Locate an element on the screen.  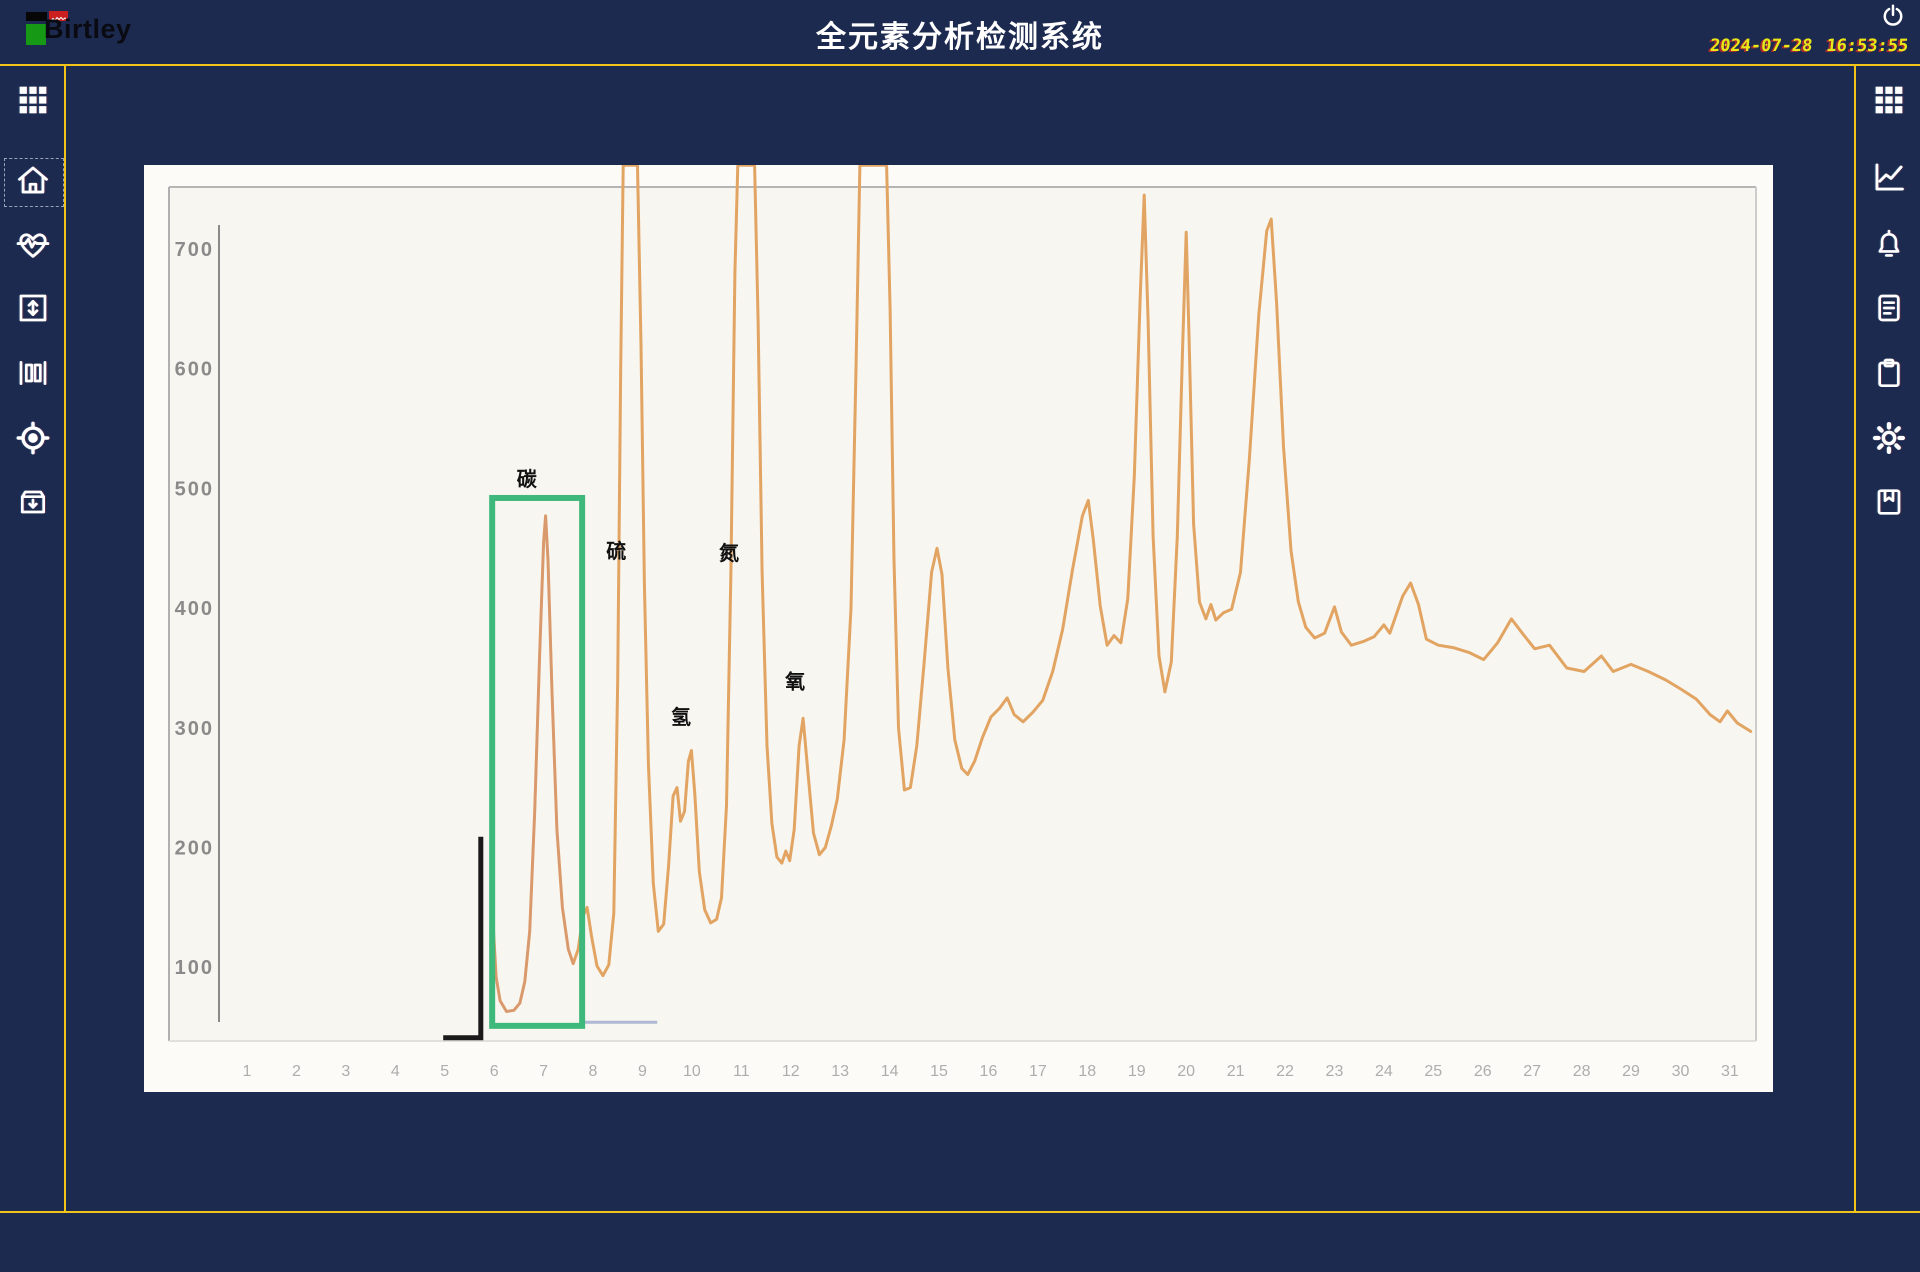
svg-text: 29 is located at coordinates (1631, 1071).